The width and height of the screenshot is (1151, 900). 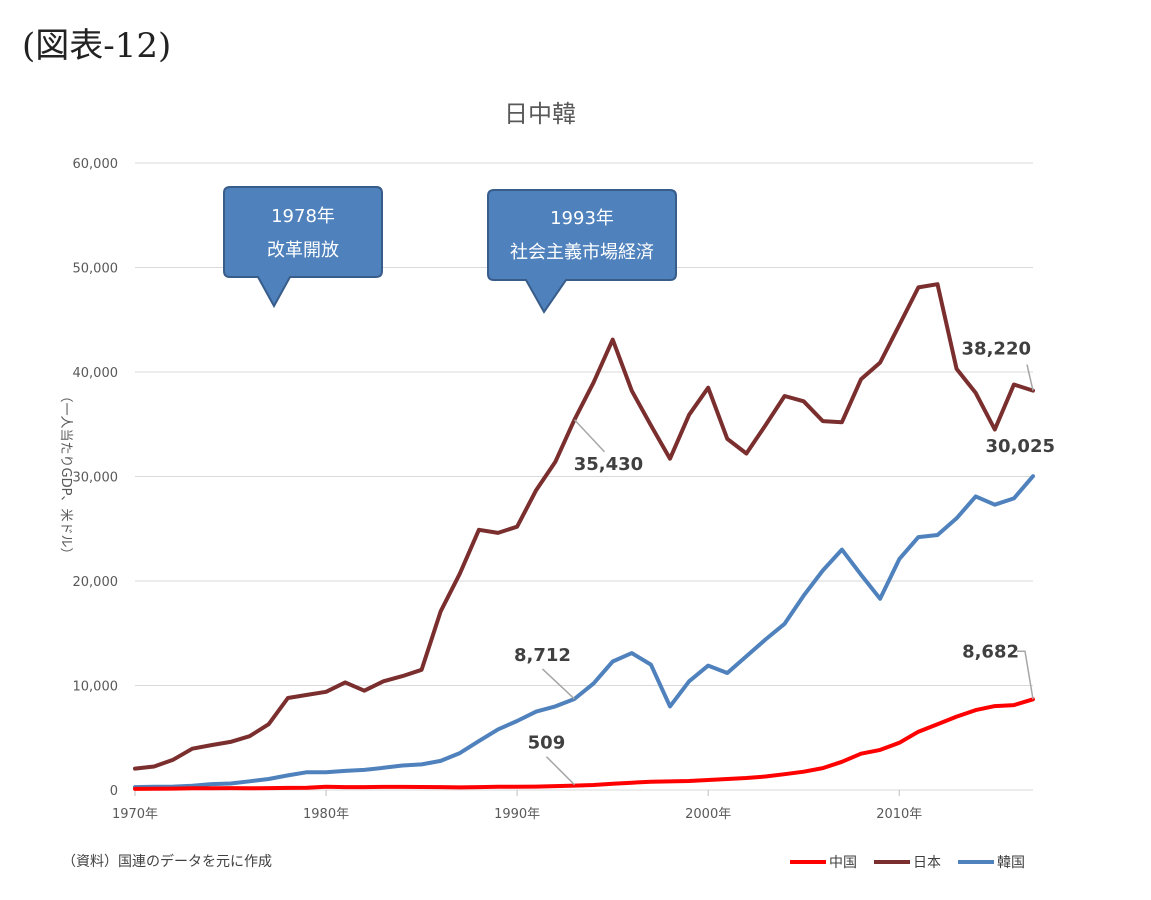 I want to click on legend-label-japan: 日本, so click(x=927, y=863).